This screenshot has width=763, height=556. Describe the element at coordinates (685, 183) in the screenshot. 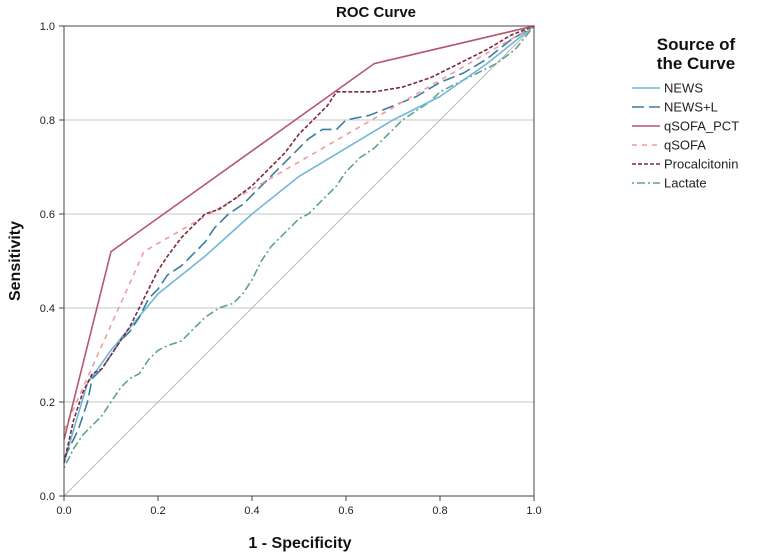

I see `legend-label: Lactate` at that location.